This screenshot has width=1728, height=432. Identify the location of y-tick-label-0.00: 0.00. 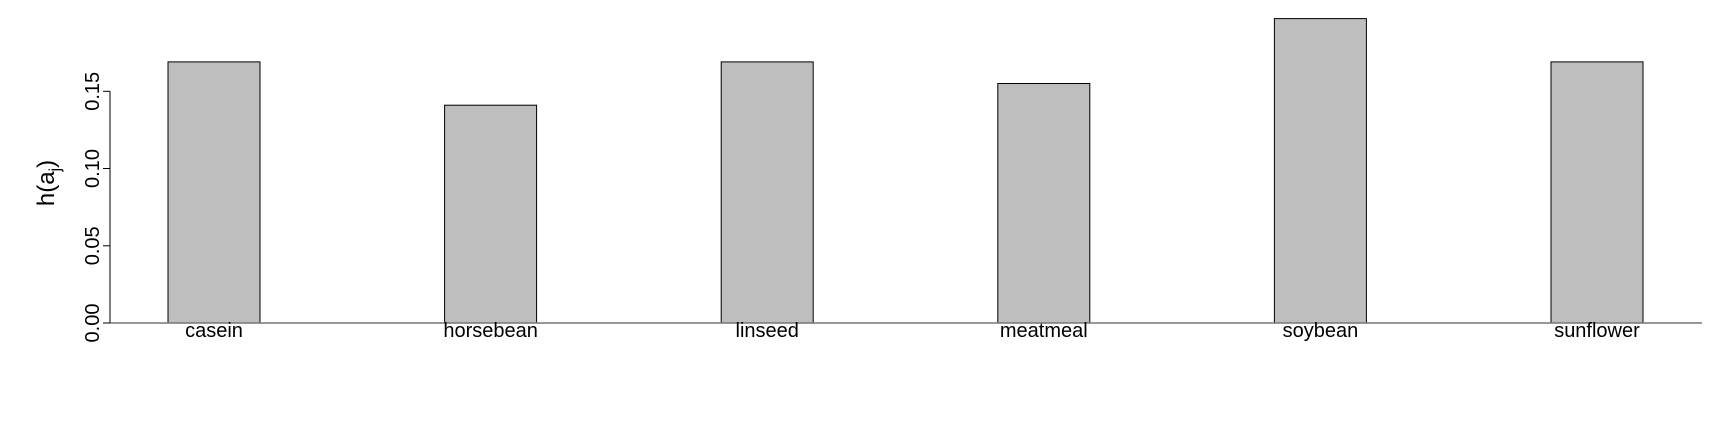
(93, 323).